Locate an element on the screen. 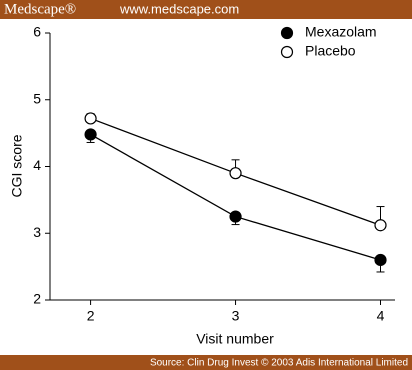 This screenshot has height=370, width=412. legend-label: Mexazolam is located at coordinates (341, 32).